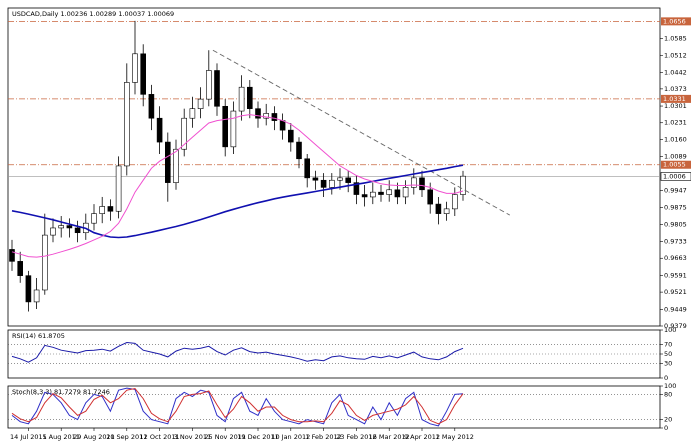  Describe the element at coordinates (422, 437) in the screenshot. I see `x-tick-label: 9 Apr 2012` at that location.